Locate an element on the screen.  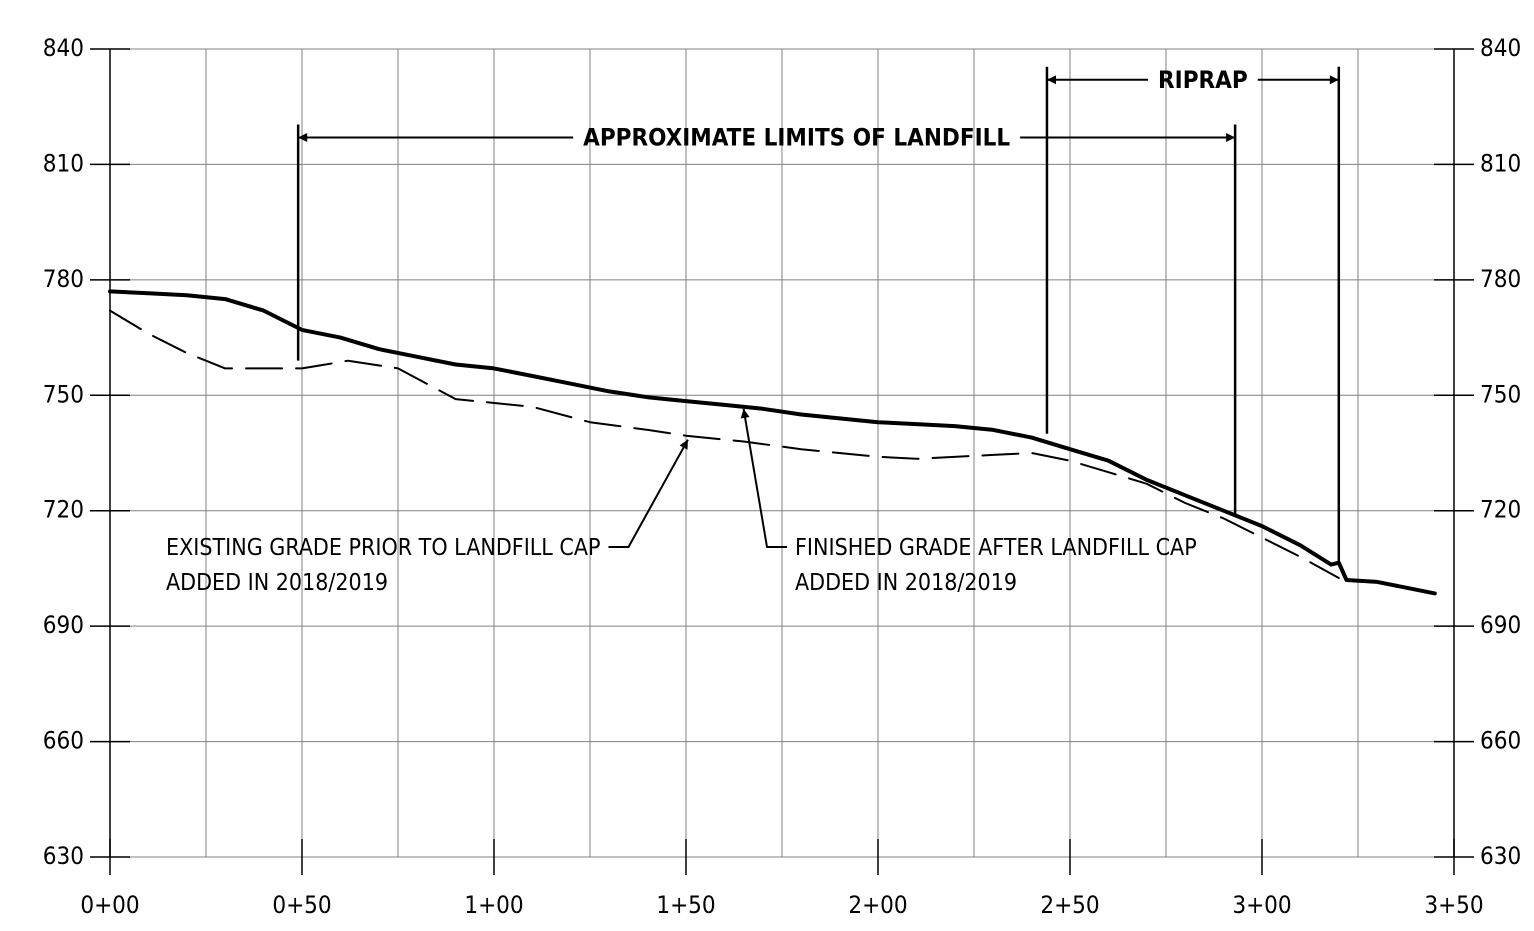
finished-grade-leader is located at coordinates (763, 478).